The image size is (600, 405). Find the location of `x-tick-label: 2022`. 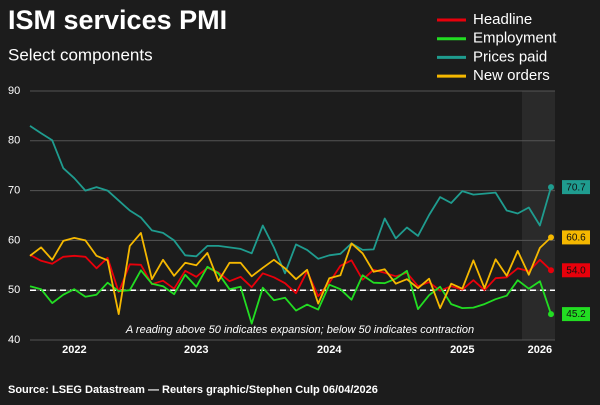

x-tick-label: 2022 is located at coordinates (74, 350).